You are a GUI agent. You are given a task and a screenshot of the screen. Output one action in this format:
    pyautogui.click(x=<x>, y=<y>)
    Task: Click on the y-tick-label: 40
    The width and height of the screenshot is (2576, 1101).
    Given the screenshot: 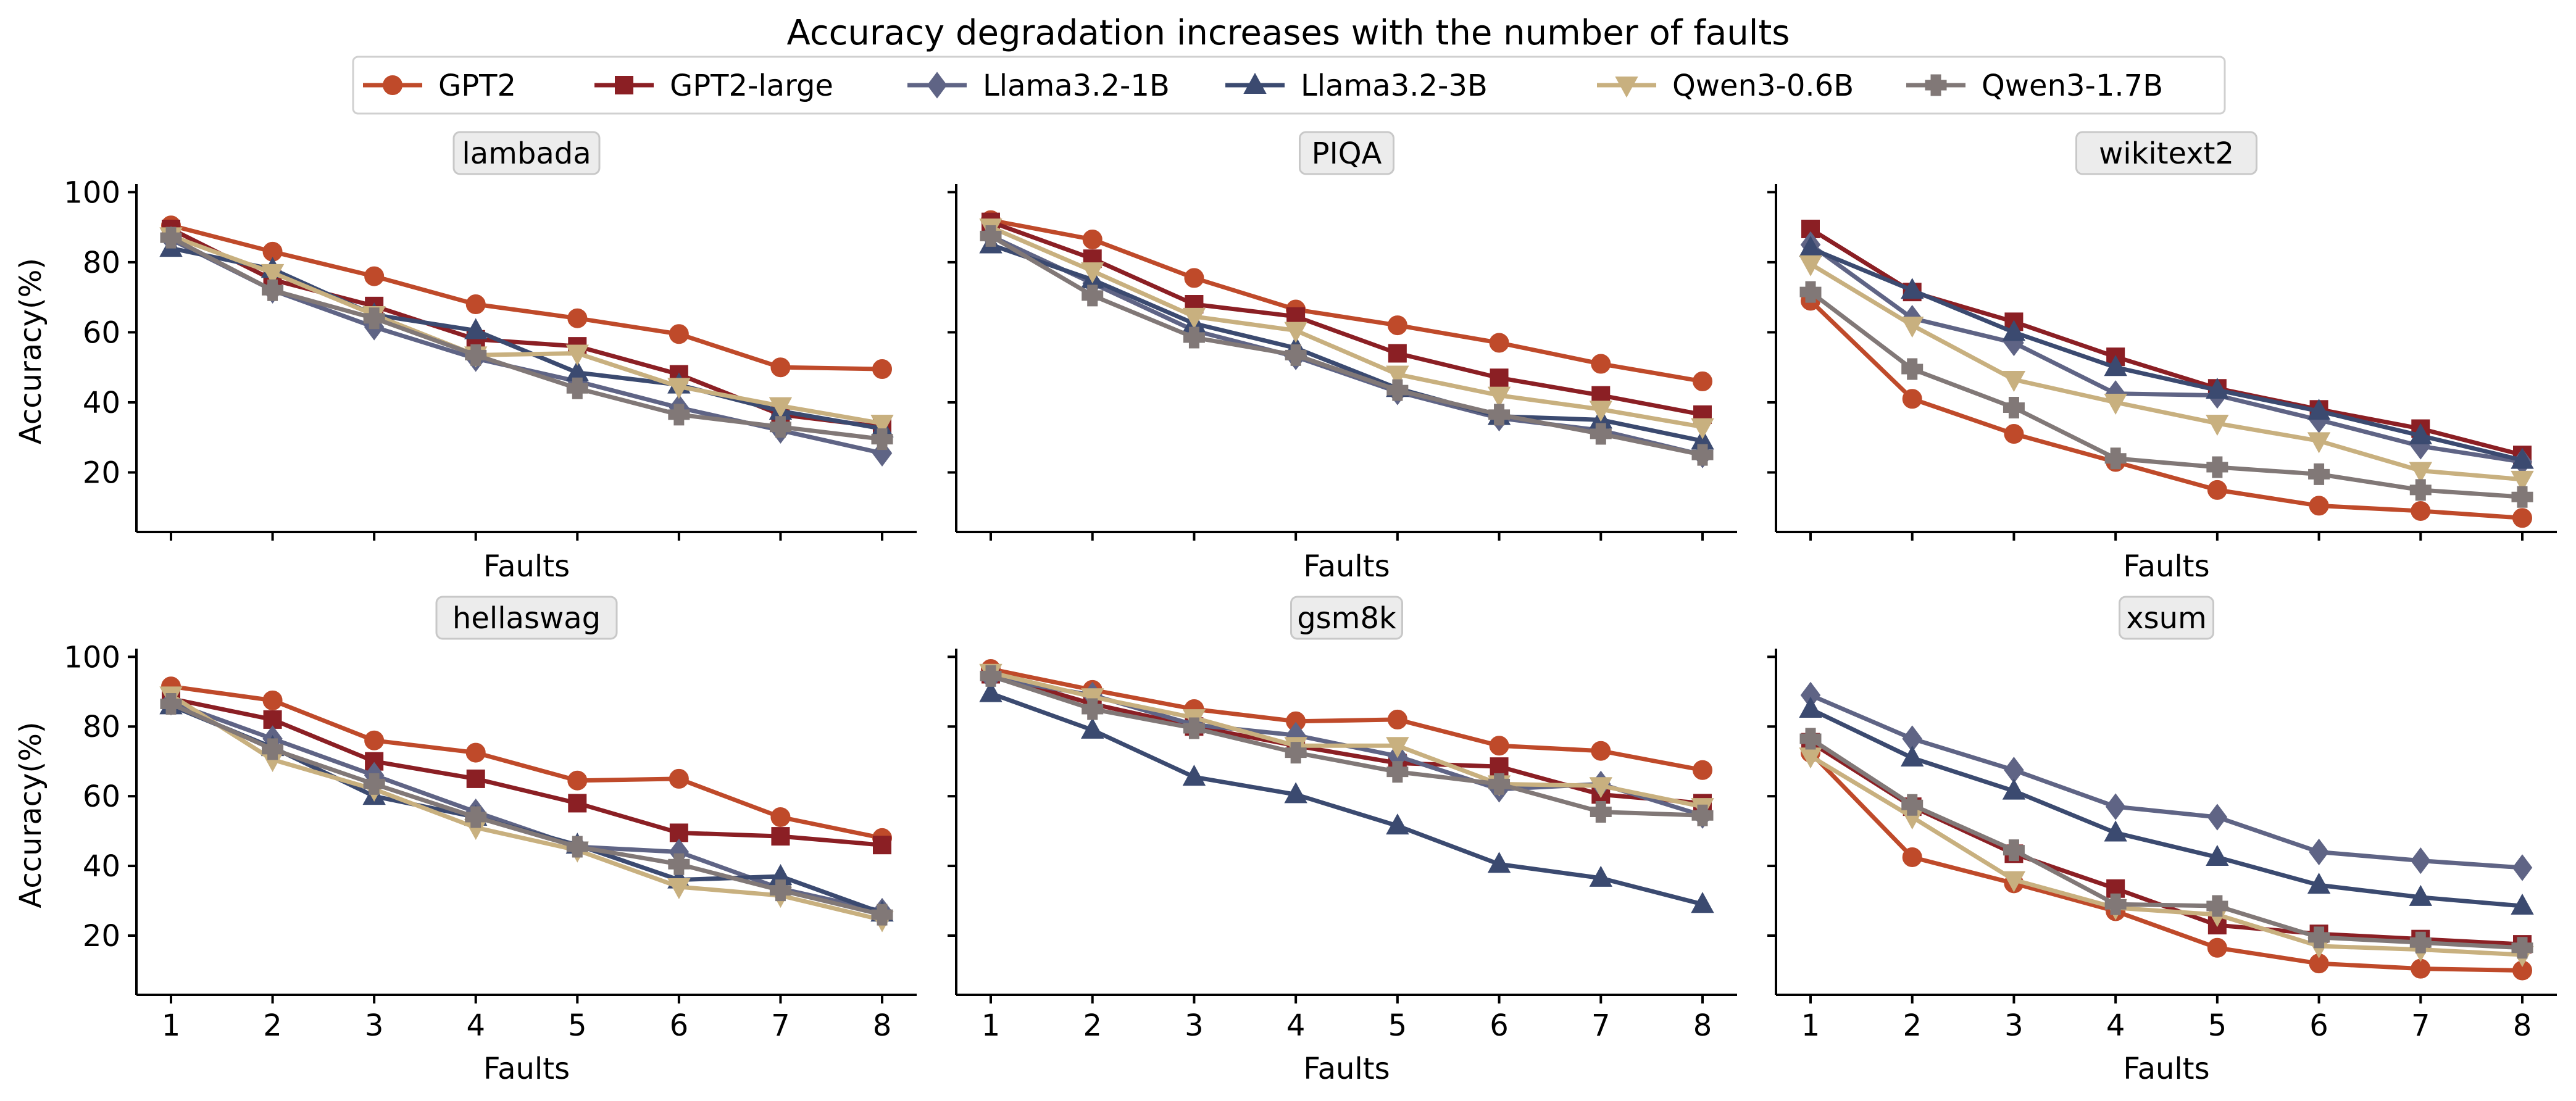 What is the action you would take?
    pyautogui.click(x=102, y=403)
    